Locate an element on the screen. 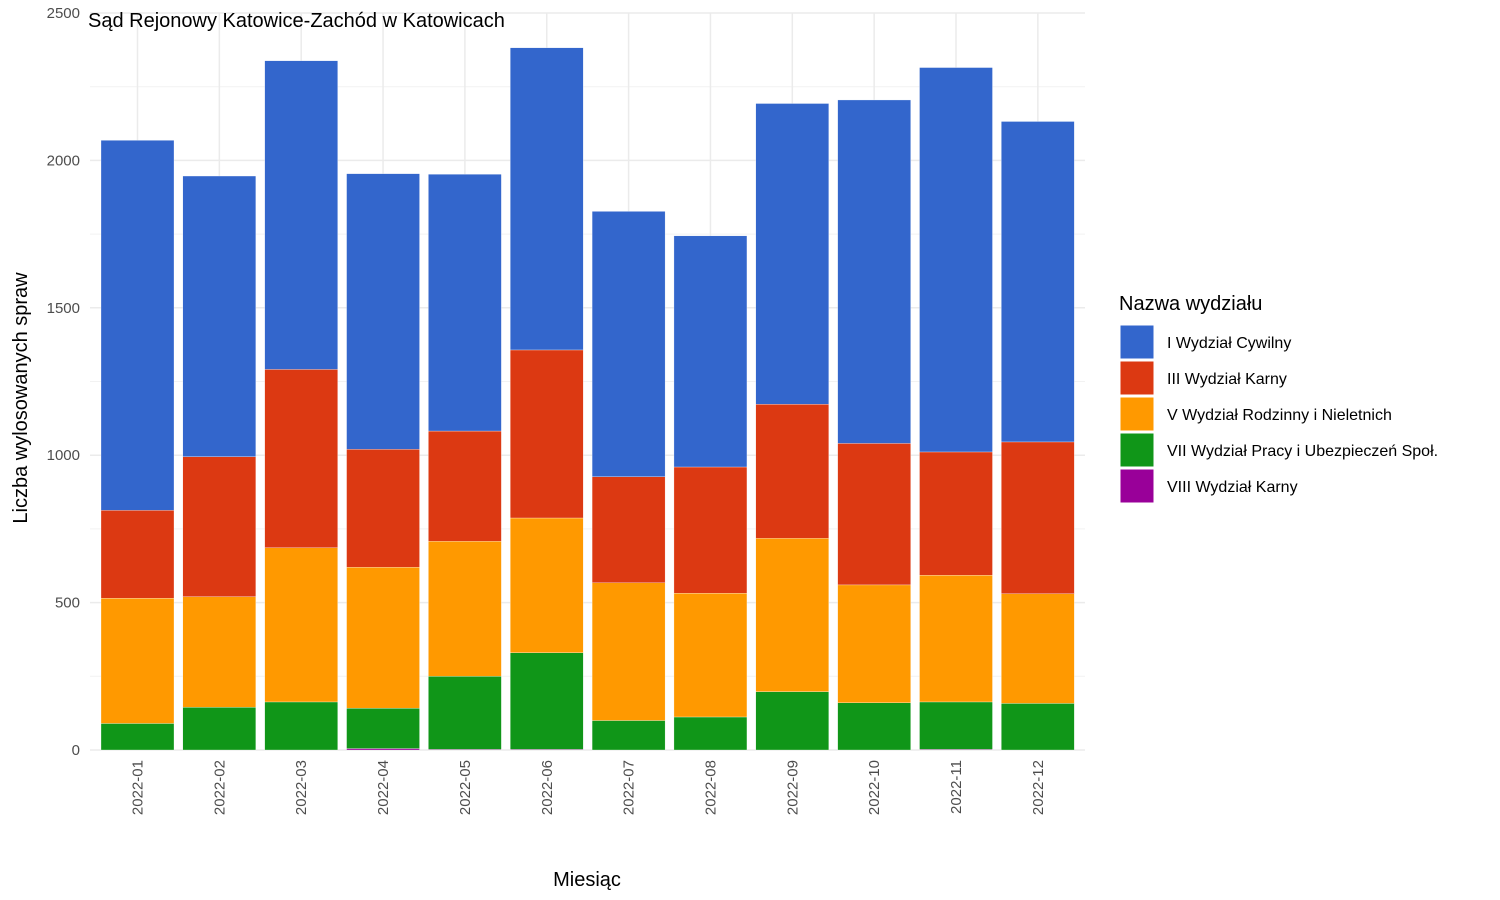  x-tick-label: 2022-06 is located at coordinates (547, 787).